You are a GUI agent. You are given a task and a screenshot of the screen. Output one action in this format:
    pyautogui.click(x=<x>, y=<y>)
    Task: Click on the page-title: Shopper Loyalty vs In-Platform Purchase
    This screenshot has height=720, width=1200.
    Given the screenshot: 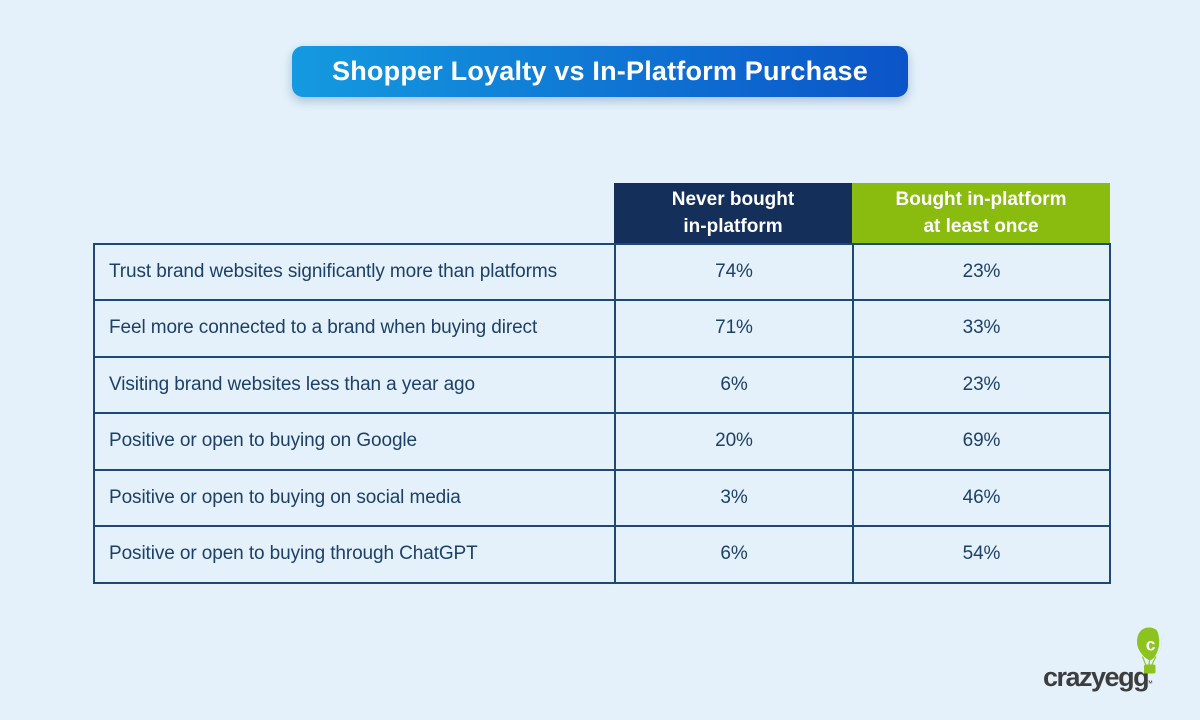 What is the action you would take?
    pyautogui.click(x=600, y=71)
    